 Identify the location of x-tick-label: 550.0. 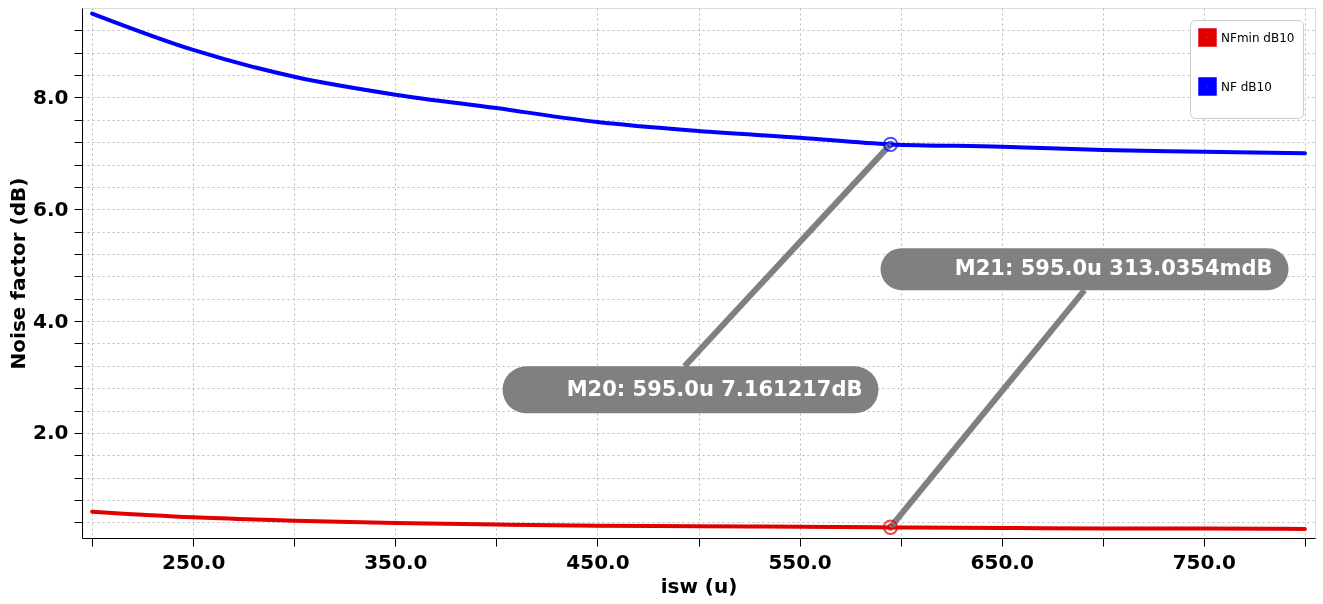
(800, 561).